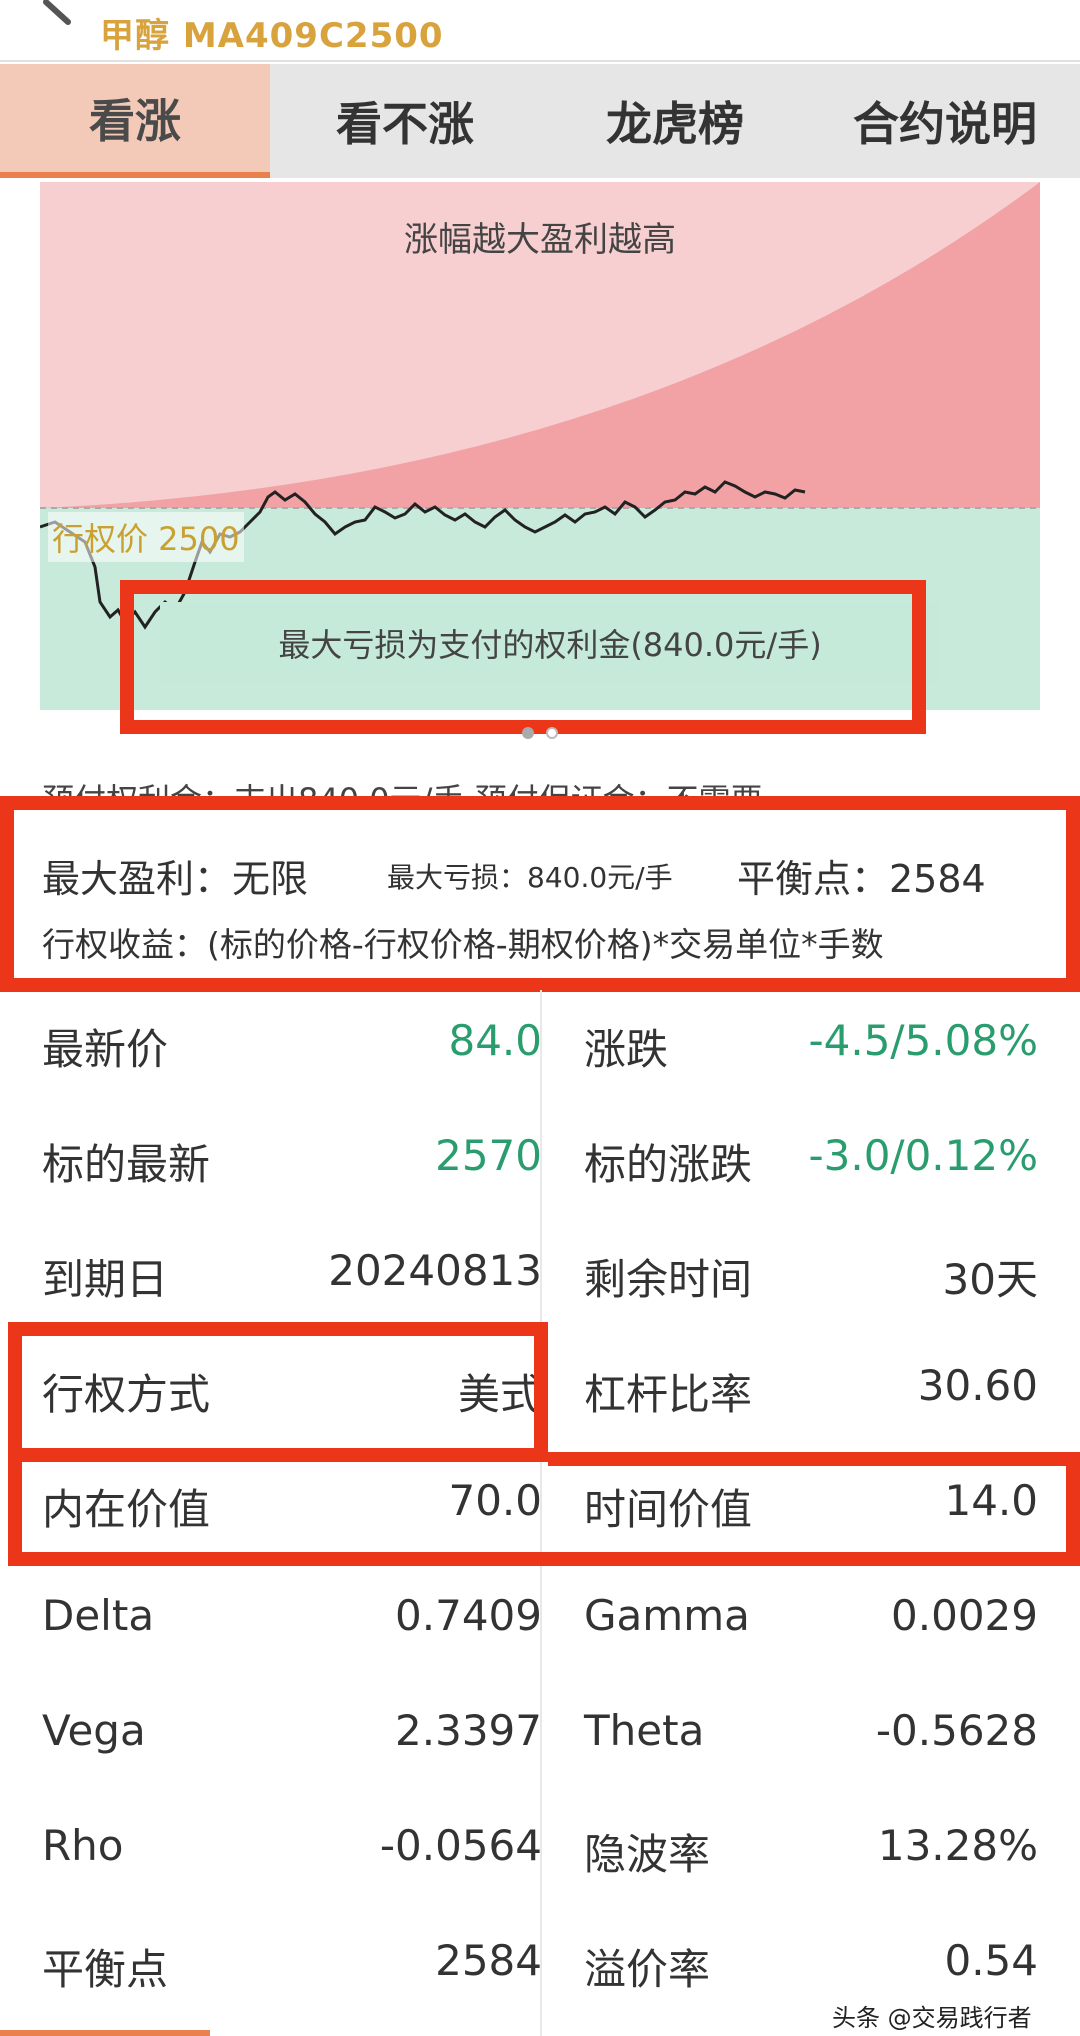 The height and width of the screenshot is (2036, 1080). Describe the element at coordinates (292, 1047) in the screenshot. I see `metric-last-price: 最新价 84.0` at that location.